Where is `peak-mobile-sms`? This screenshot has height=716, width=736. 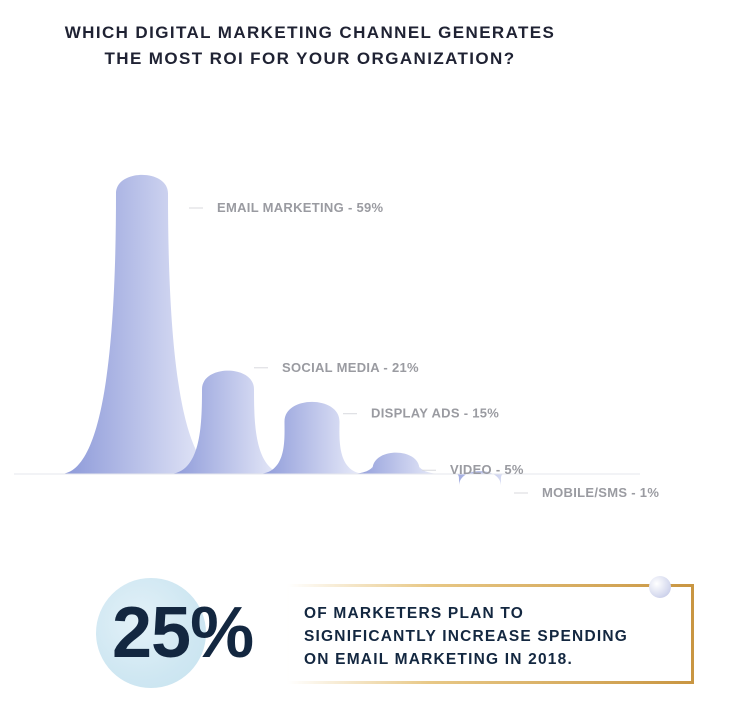
peak-mobile-sms is located at coordinates (480, 478).